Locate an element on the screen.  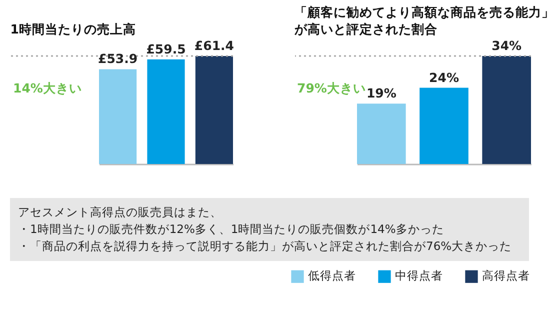
data-label: £61.4 is located at coordinates (214, 45).